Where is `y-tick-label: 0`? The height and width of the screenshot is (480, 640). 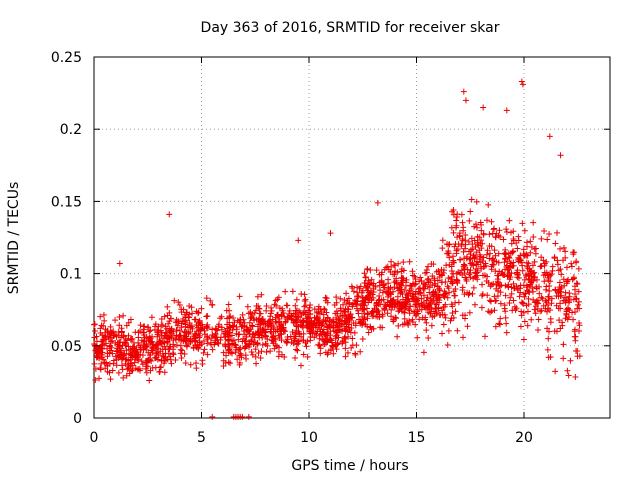 y-tick-label: 0 is located at coordinates (77, 419).